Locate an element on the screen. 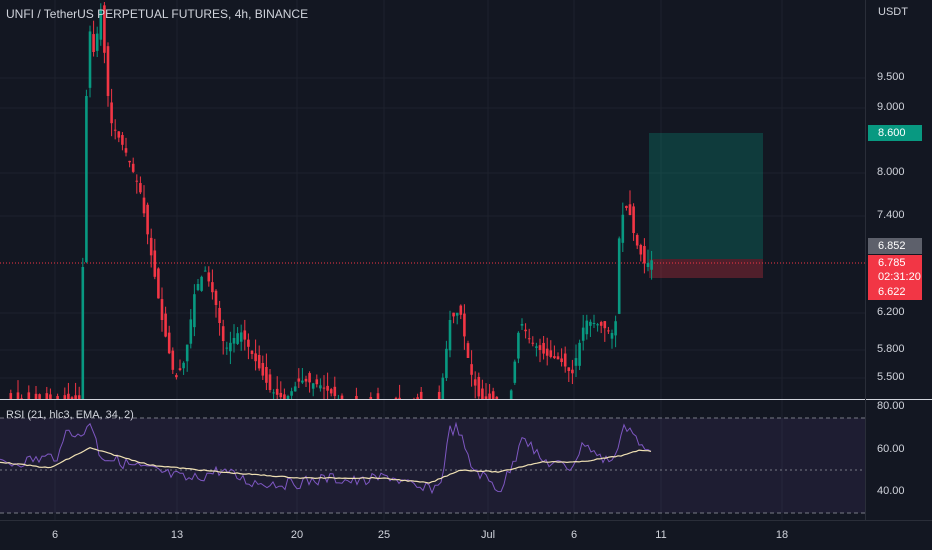 The image size is (932, 550). price-tick: 7.400 is located at coordinates (891, 215).